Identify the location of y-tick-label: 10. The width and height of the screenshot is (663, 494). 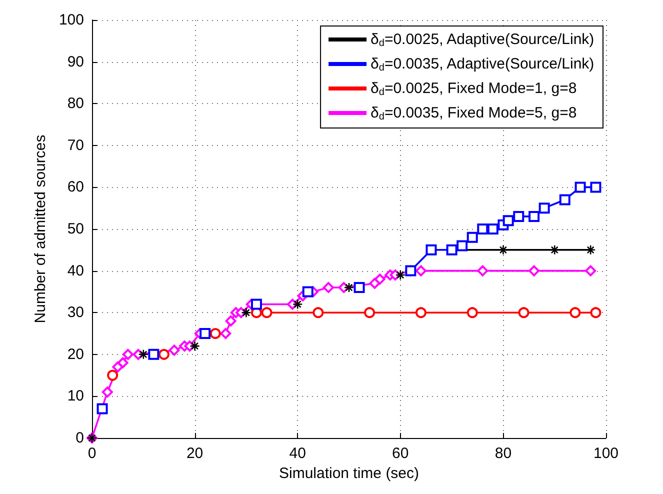
(75, 396).